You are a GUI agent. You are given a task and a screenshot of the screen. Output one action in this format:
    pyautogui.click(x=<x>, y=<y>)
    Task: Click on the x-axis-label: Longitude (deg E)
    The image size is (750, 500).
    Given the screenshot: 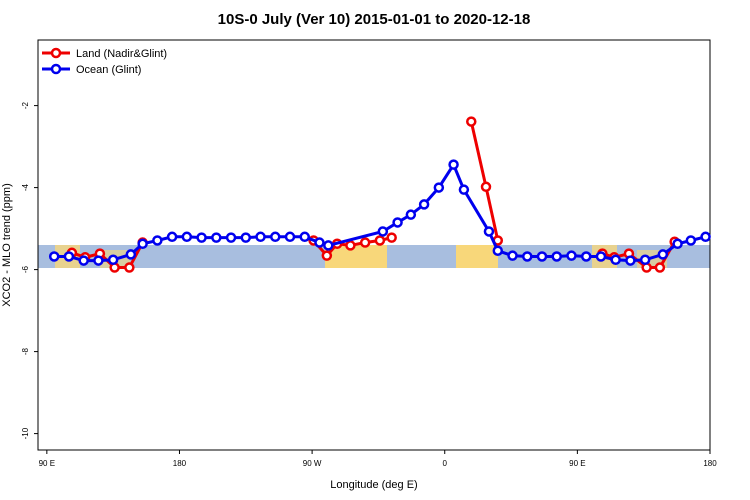 What is the action you would take?
    pyautogui.click(x=373, y=485)
    